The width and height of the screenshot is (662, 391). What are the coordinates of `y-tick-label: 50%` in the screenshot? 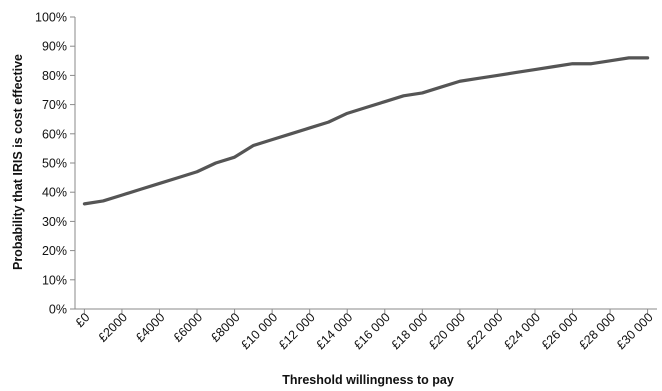 It's located at (54, 164).